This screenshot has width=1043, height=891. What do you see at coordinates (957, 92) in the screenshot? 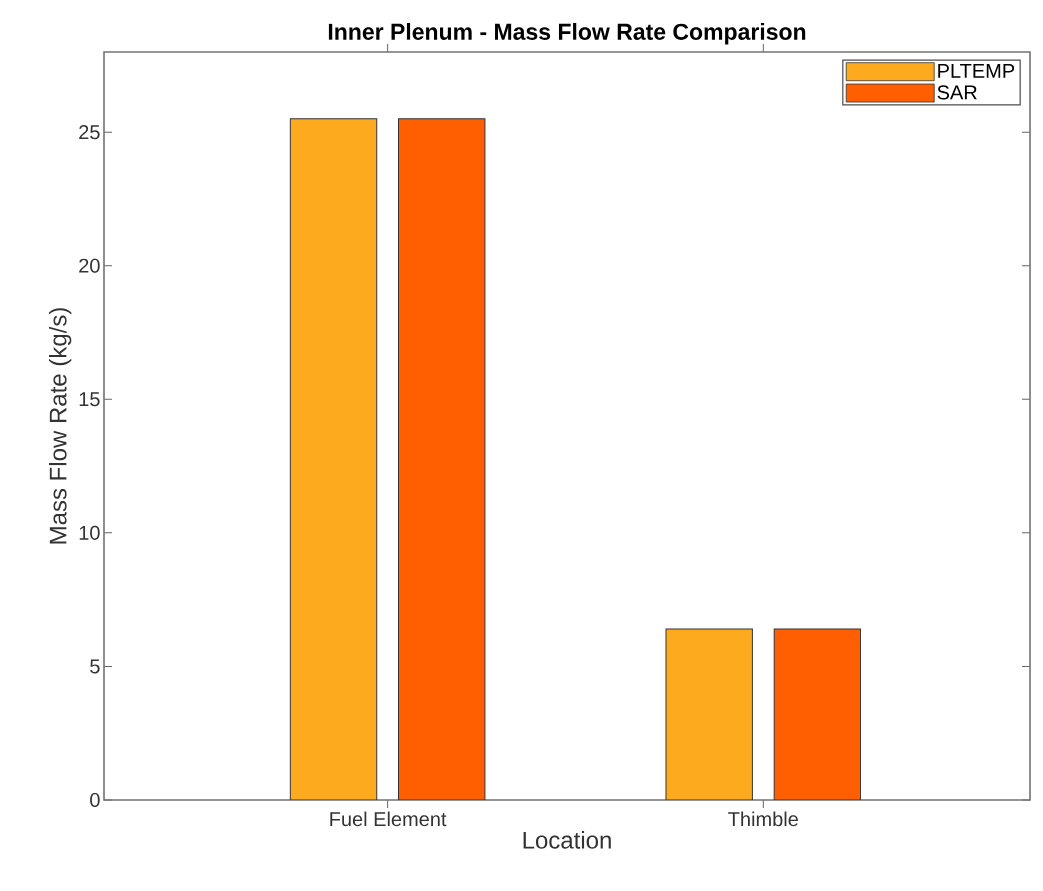
I see `legend-label: SAR` at bounding box center [957, 92].